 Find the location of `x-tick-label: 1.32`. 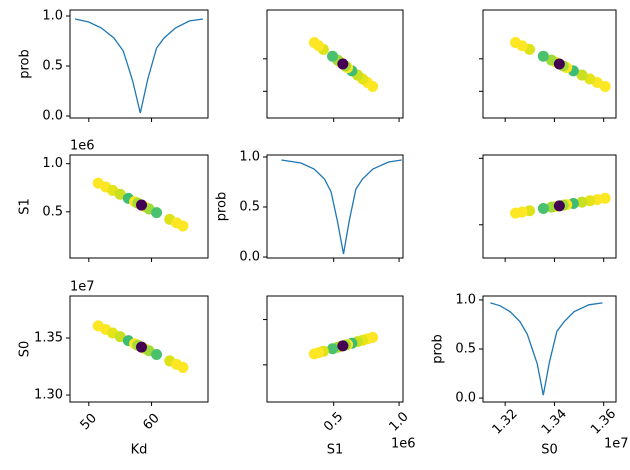

x-tick-label: 1.32 is located at coordinates (505, 421).